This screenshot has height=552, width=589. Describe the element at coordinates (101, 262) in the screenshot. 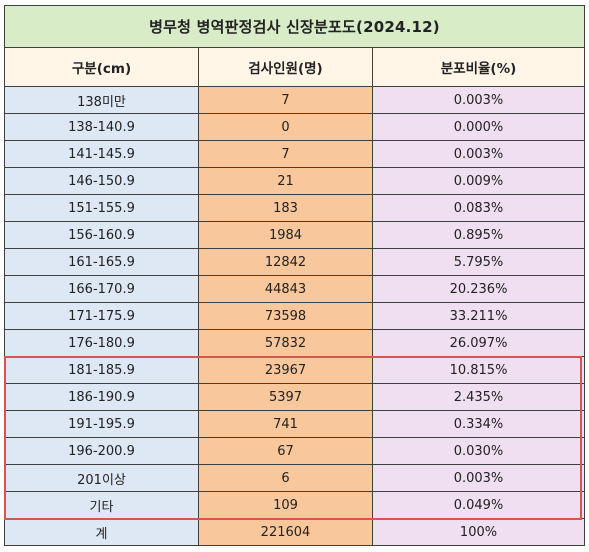

I see `cell-category: 161-165.9` at that location.